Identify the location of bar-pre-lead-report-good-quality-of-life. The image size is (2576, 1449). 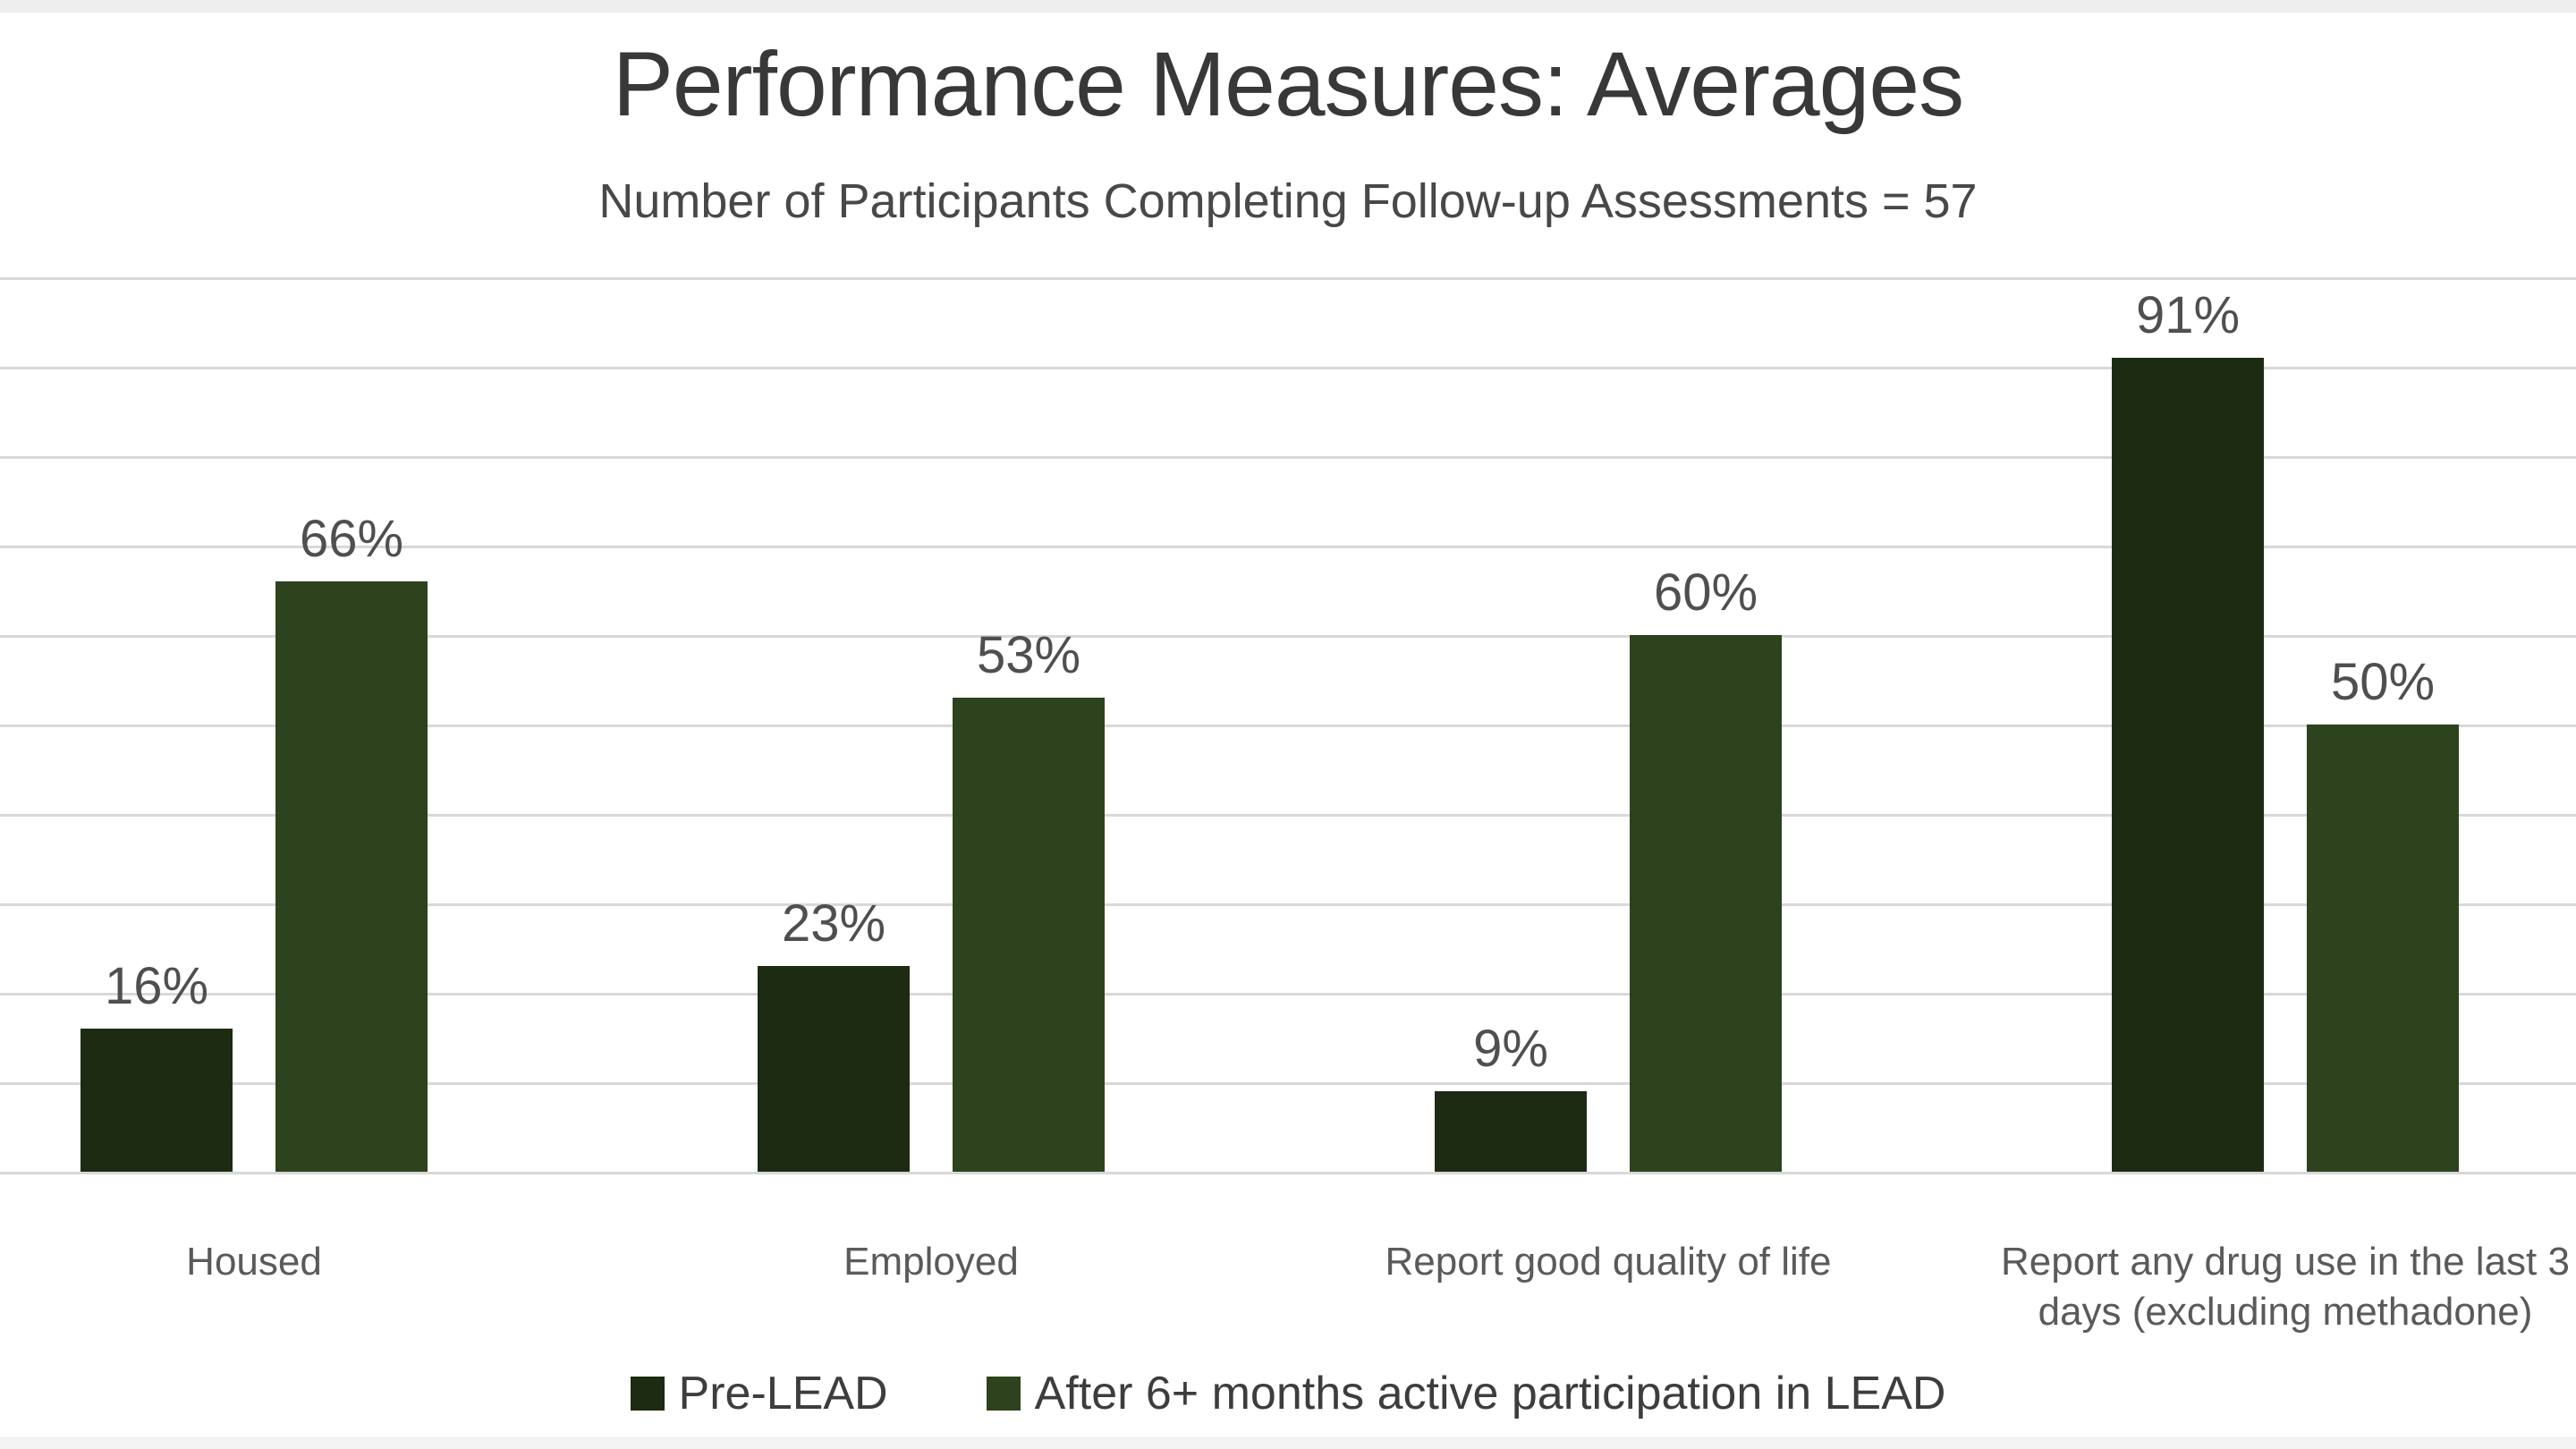
(1511, 1131).